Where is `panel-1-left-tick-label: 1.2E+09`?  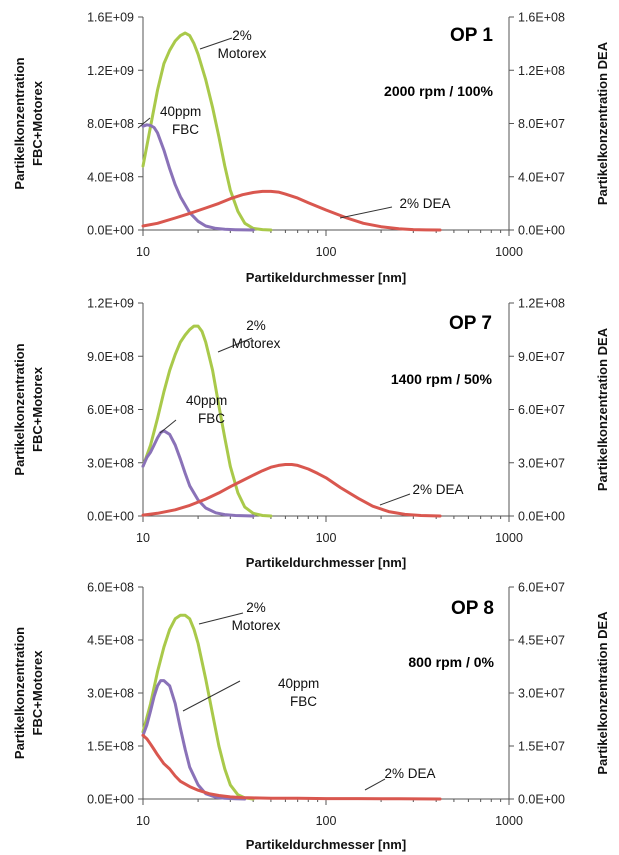 panel-1-left-tick-label: 1.2E+09 is located at coordinates (110, 71).